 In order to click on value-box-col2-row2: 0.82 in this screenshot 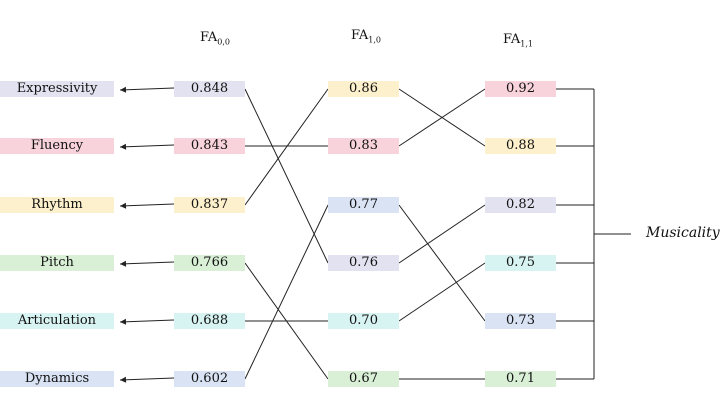, I will do `click(520, 205)`.